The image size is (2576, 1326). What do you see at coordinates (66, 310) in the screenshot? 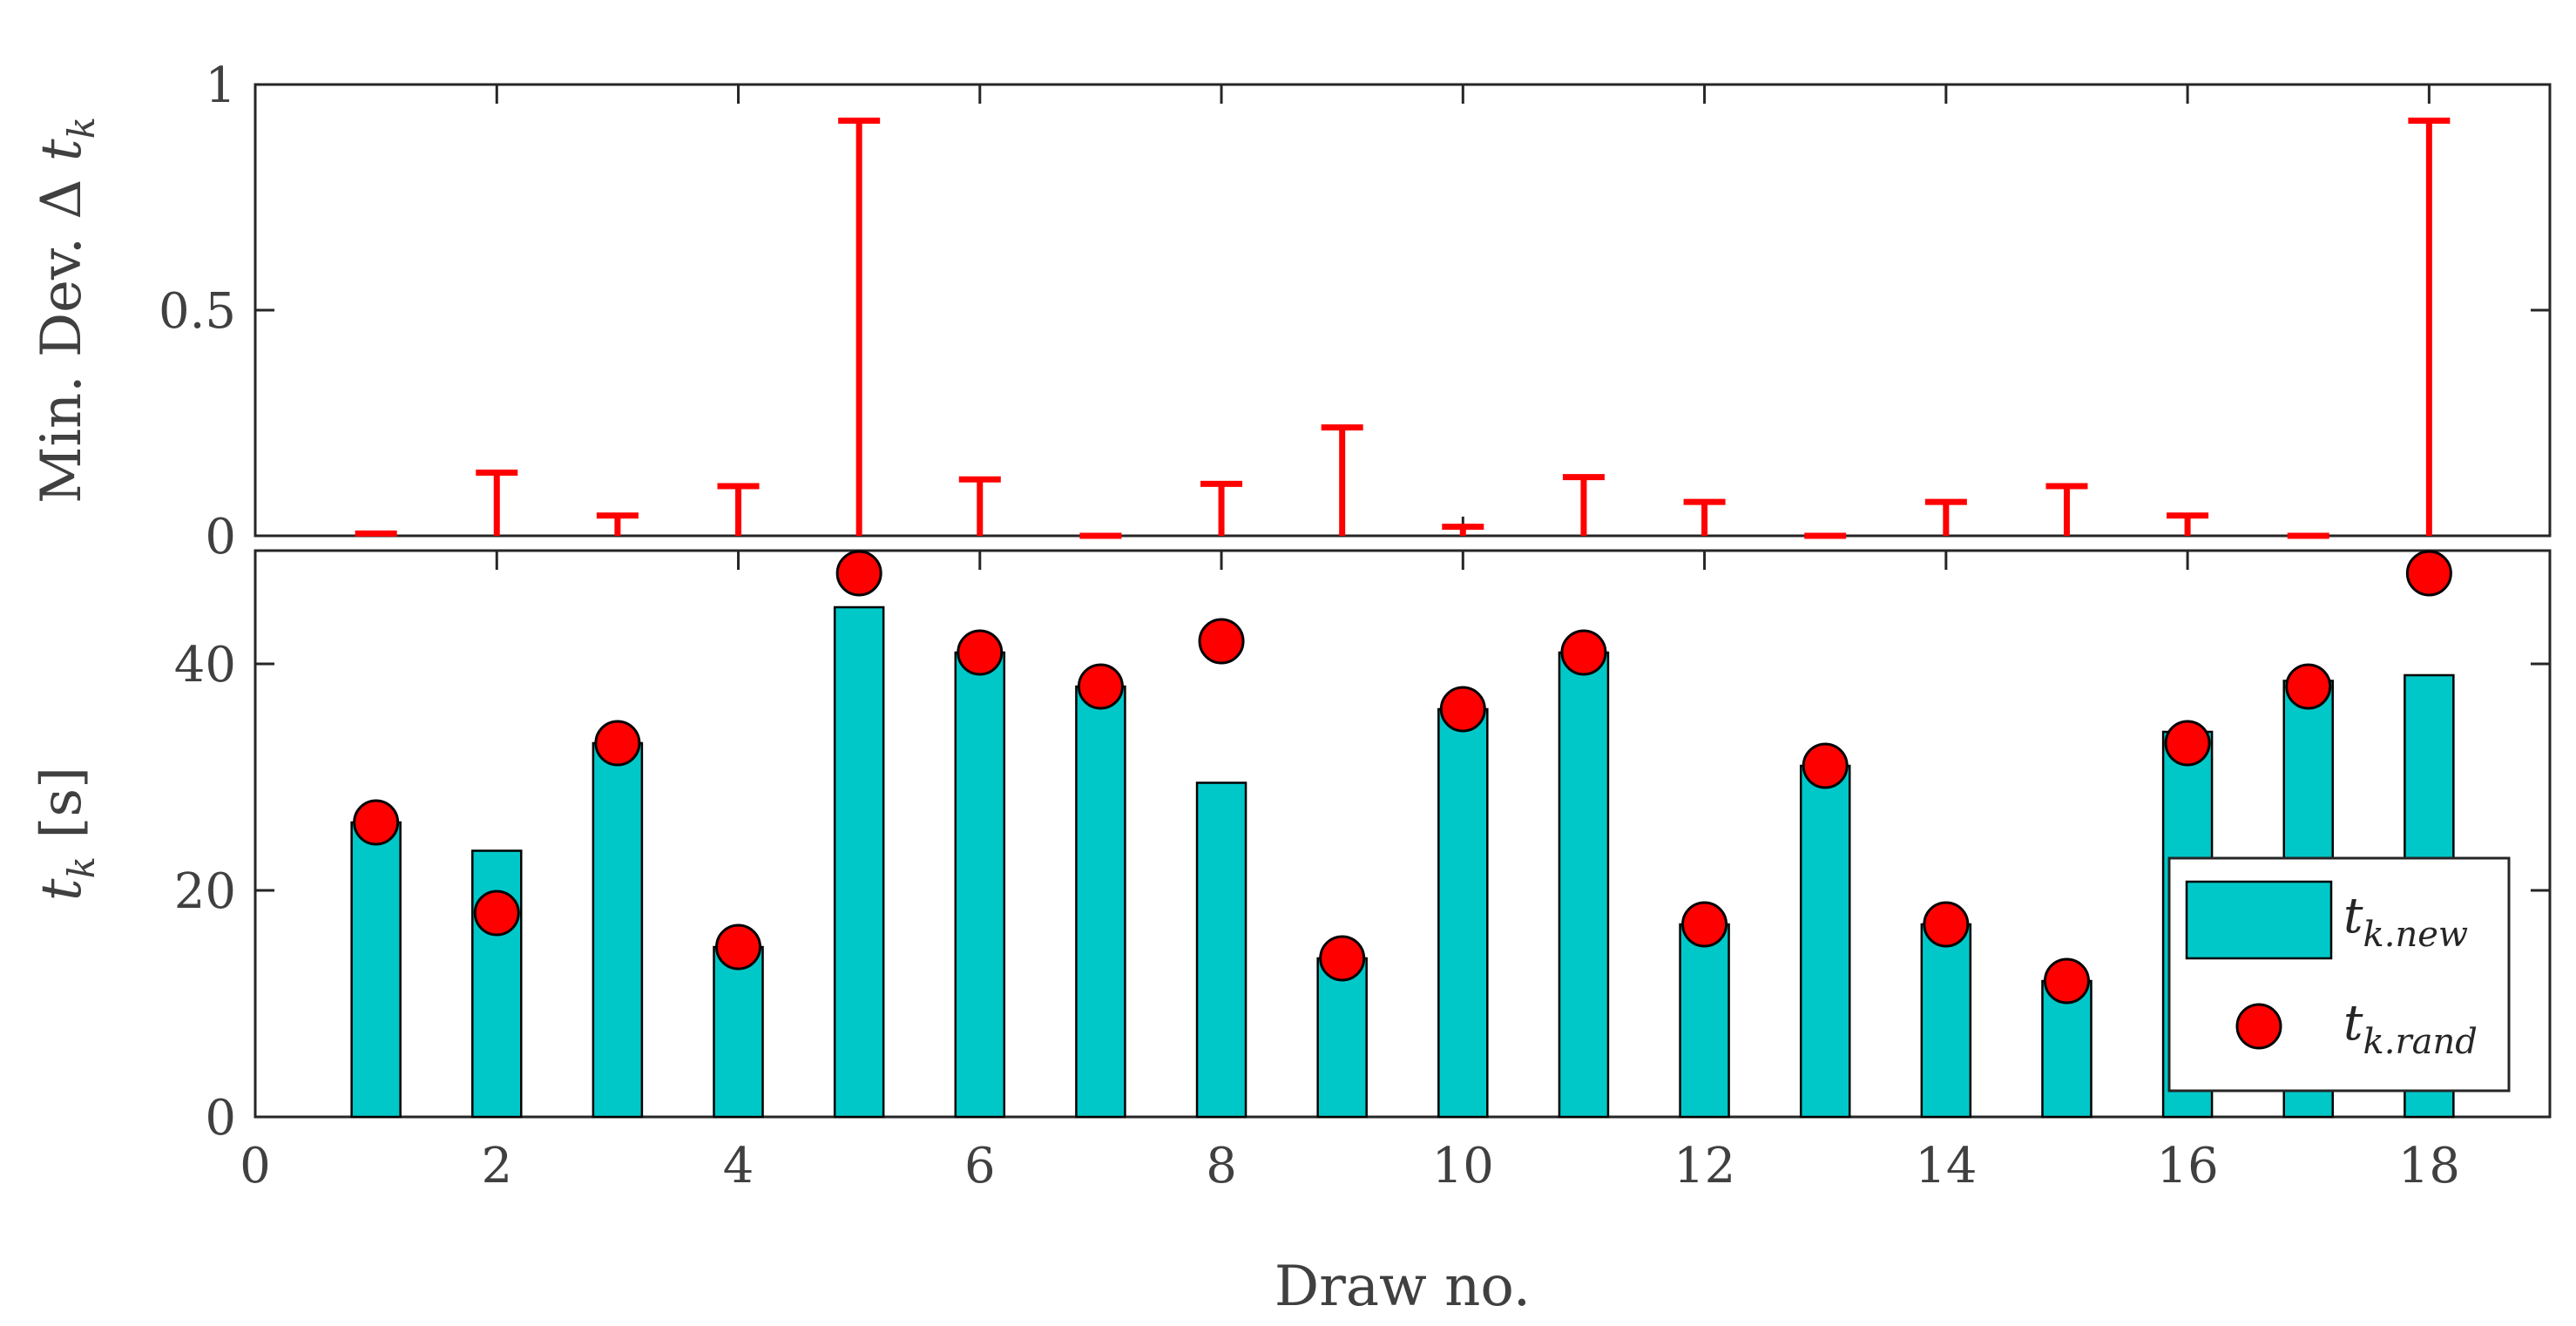
I see `top-y-axis-label: Min. Dev. Δ tk` at bounding box center [66, 310].